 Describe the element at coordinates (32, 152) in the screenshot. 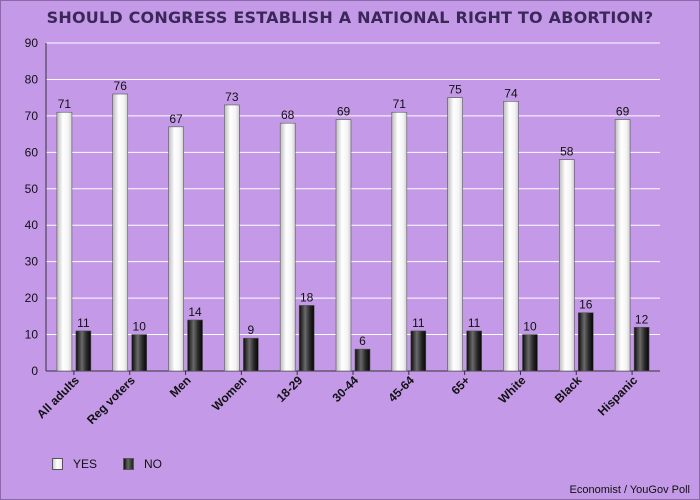

I see `y-tick-label-60: 60` at that location.